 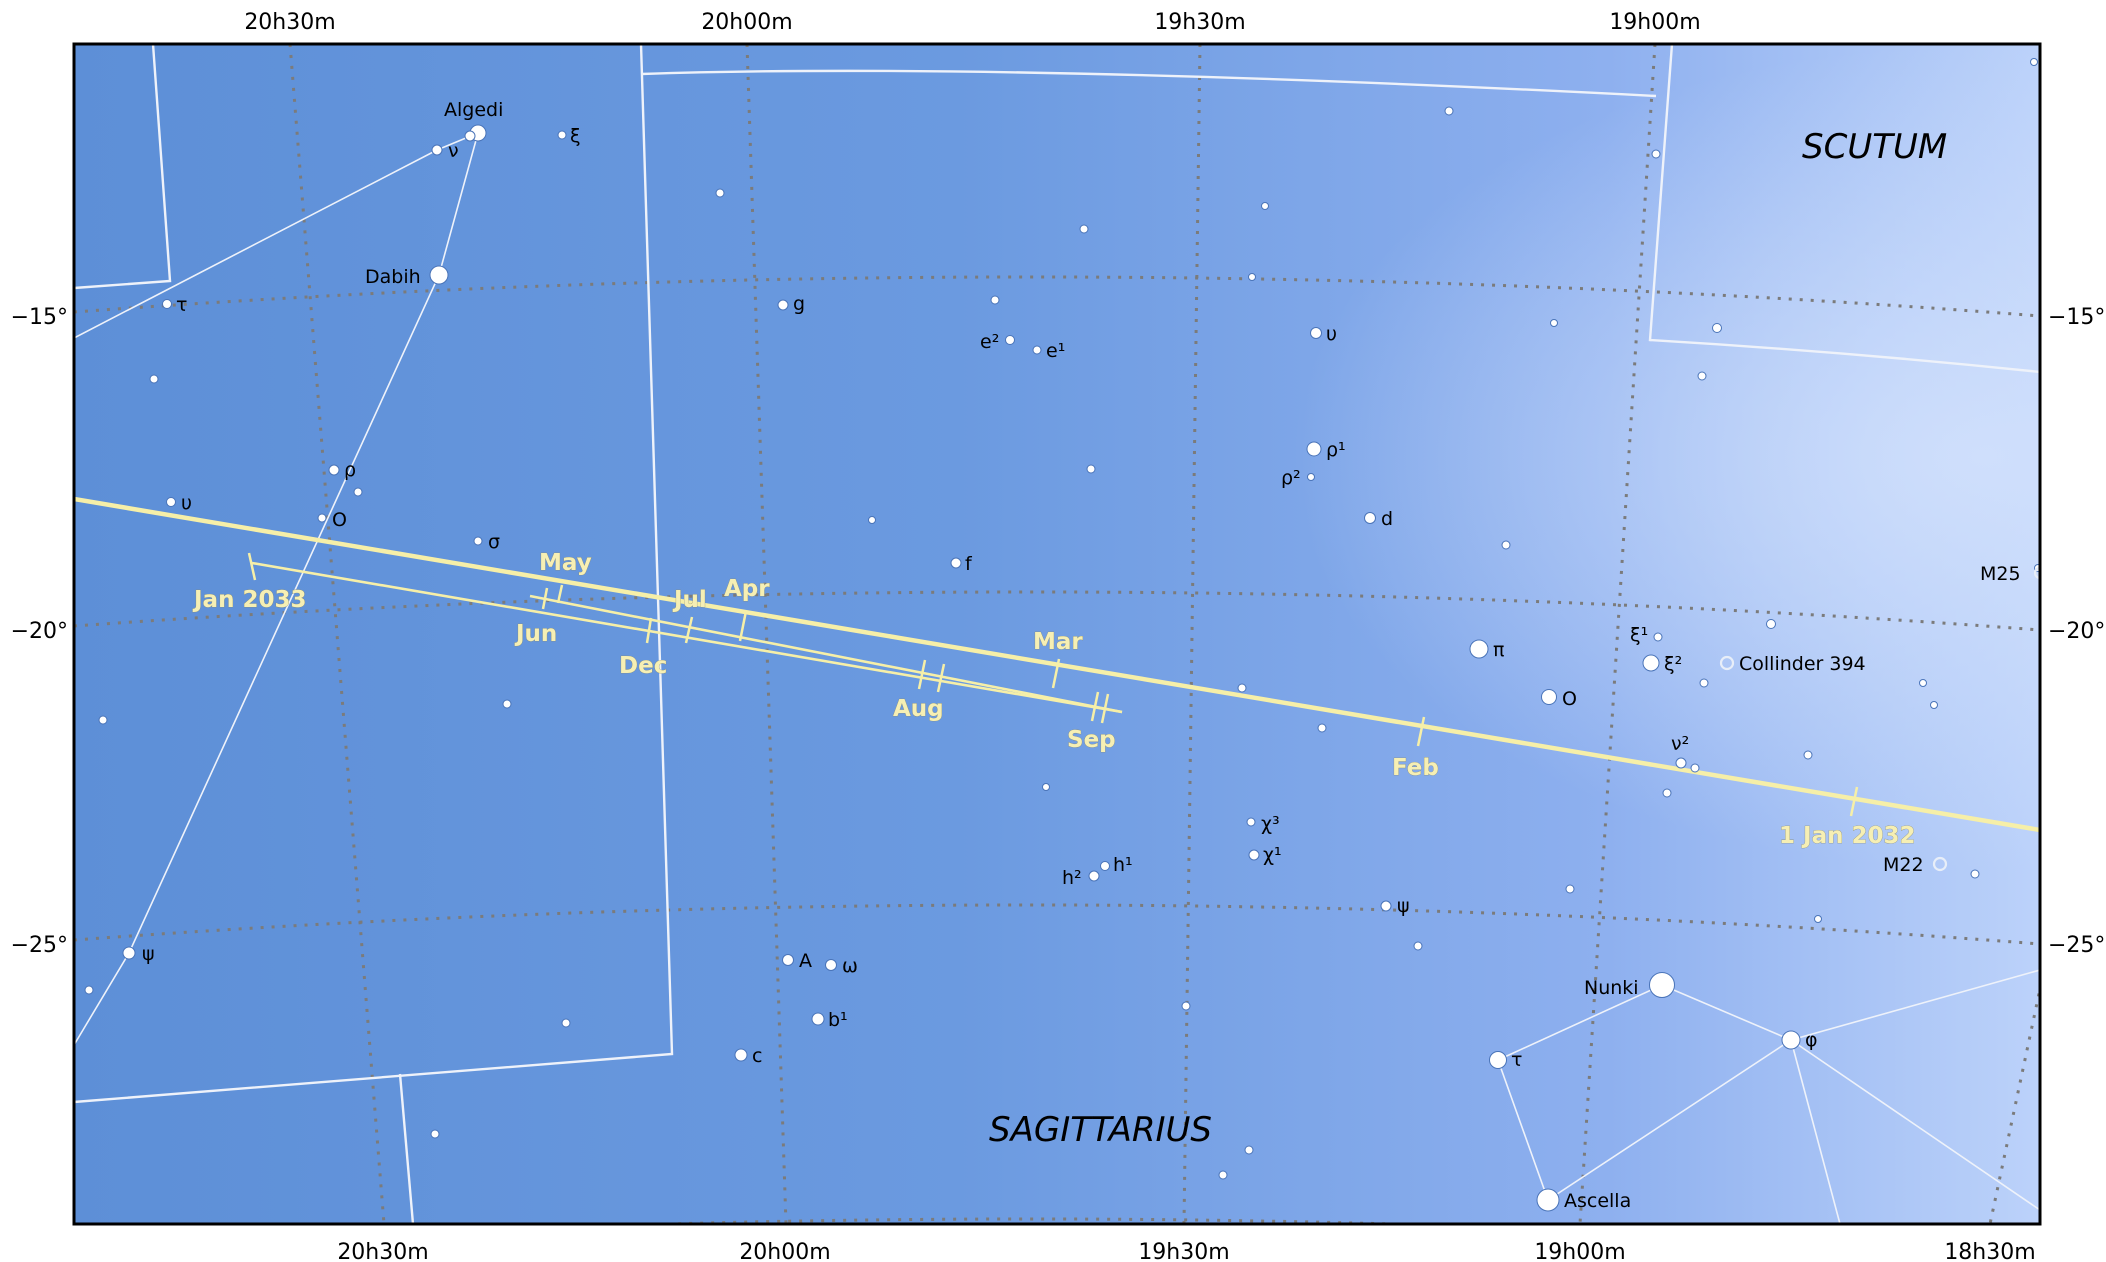 What do you see at coordinates (1879, 719) in the screenshot?
I see `deep-sky-objects` at bounding box center [1879, 719].